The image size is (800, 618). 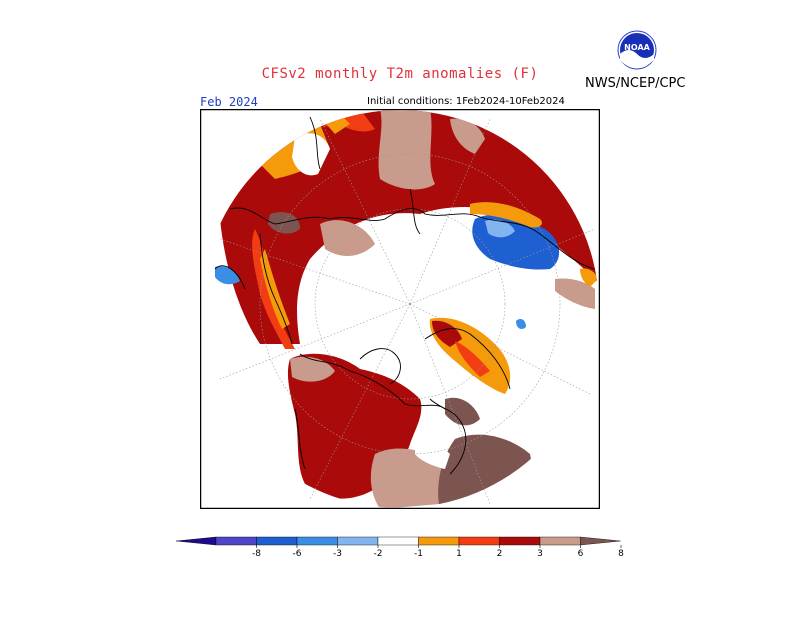 What do you see at coordinates (447, 333) in the screenshot?
I see `region-alaska-red` at bounding box center [447, 333].